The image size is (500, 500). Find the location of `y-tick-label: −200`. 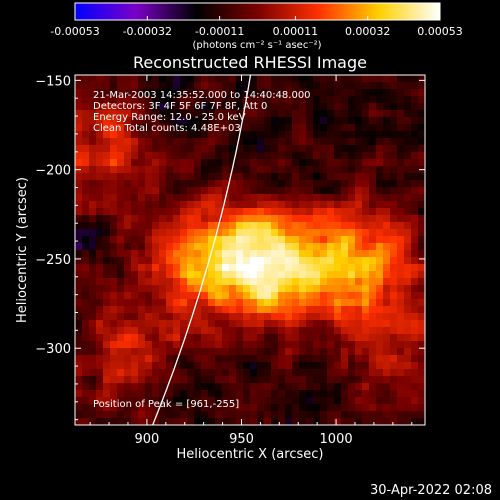

y-tick-label: −200 is located at coordinates (53, 171).